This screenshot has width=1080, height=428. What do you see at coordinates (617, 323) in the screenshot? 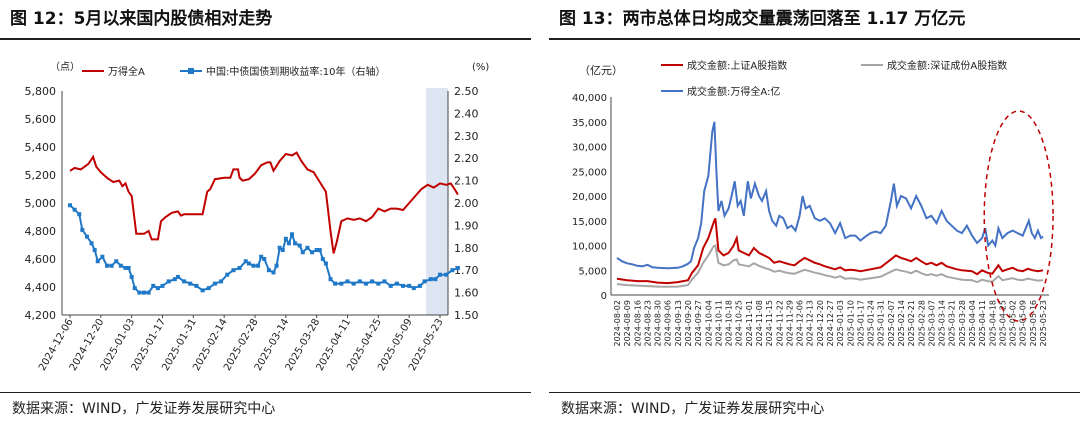
I see `x-tick-label: 2024-08-02` at bounding box center [617, 323].